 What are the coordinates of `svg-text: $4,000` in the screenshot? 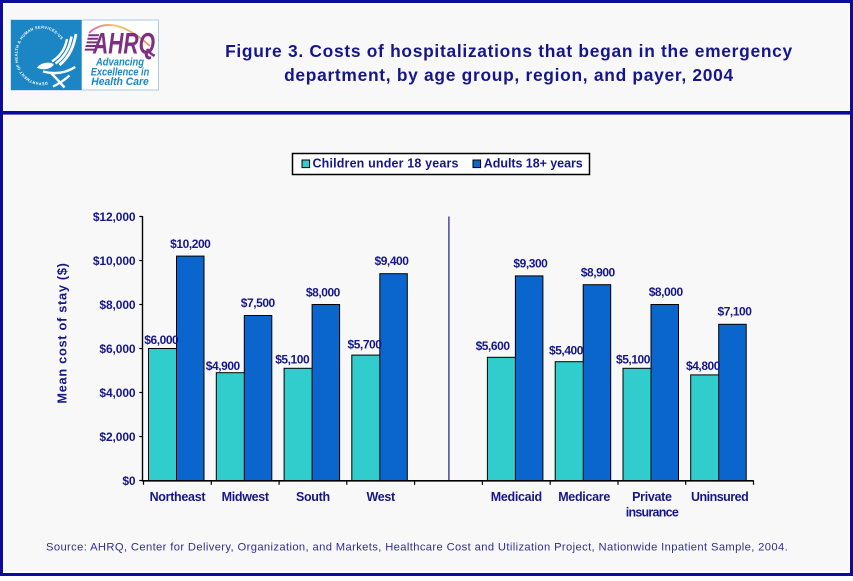 It's located at (117, 393).